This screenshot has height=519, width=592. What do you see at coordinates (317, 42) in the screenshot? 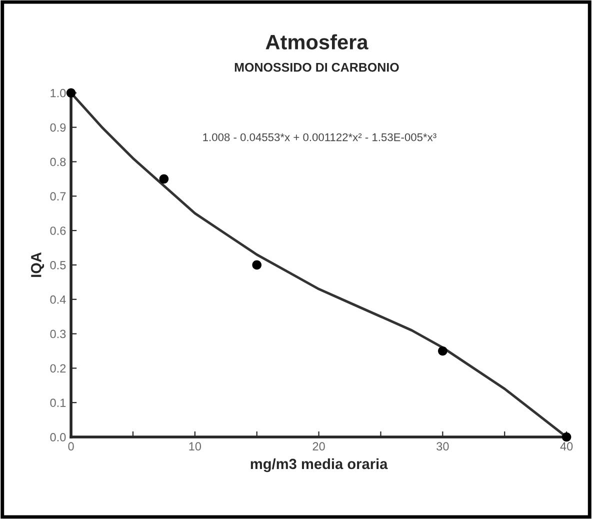
I see `chart-title: Atmosfera` at bounding box center [317, 42].